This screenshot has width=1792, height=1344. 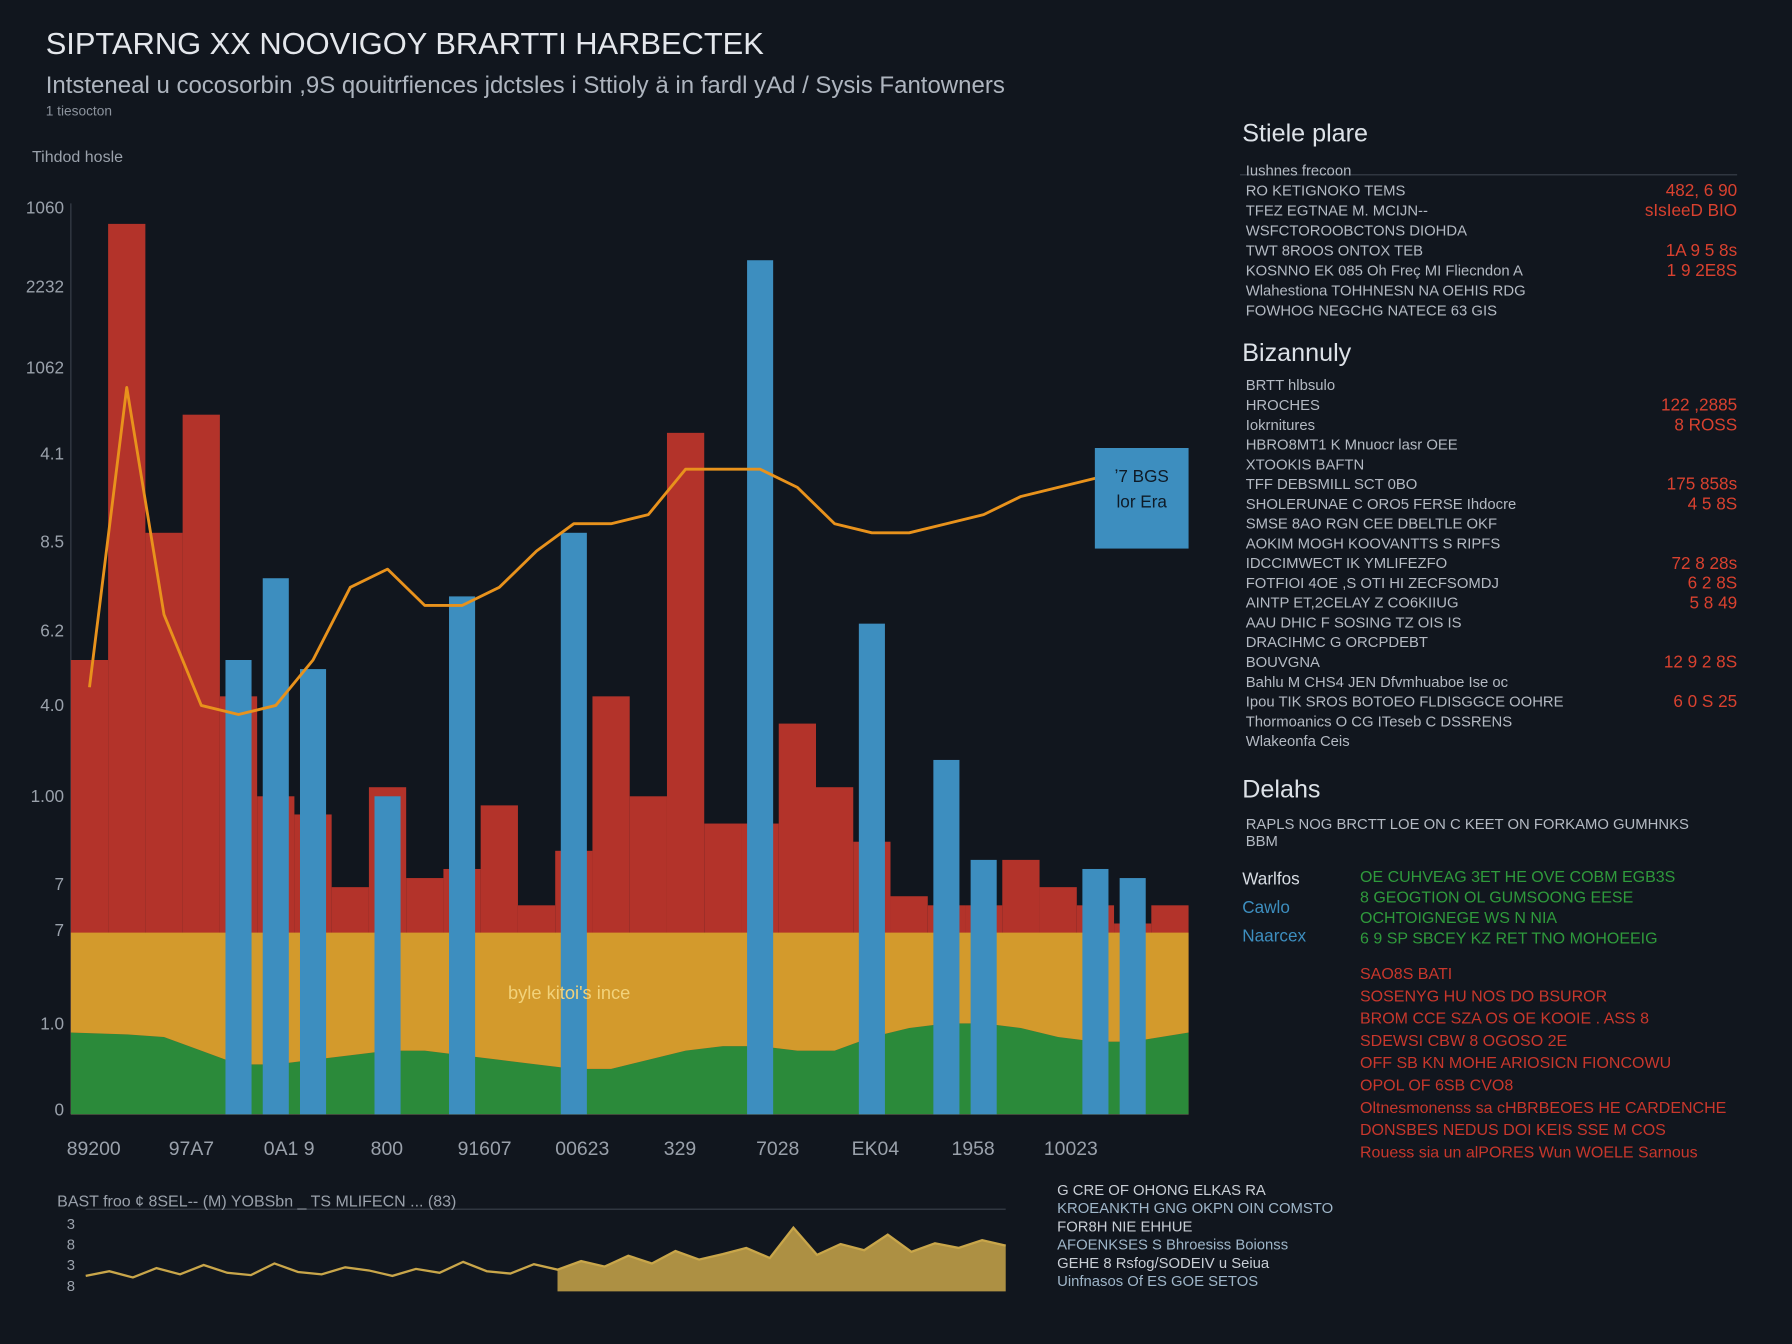 I want to click on row-text: HBRO8MT1 K Mnuocr lasr OEE, so click(x=1352, y=446).